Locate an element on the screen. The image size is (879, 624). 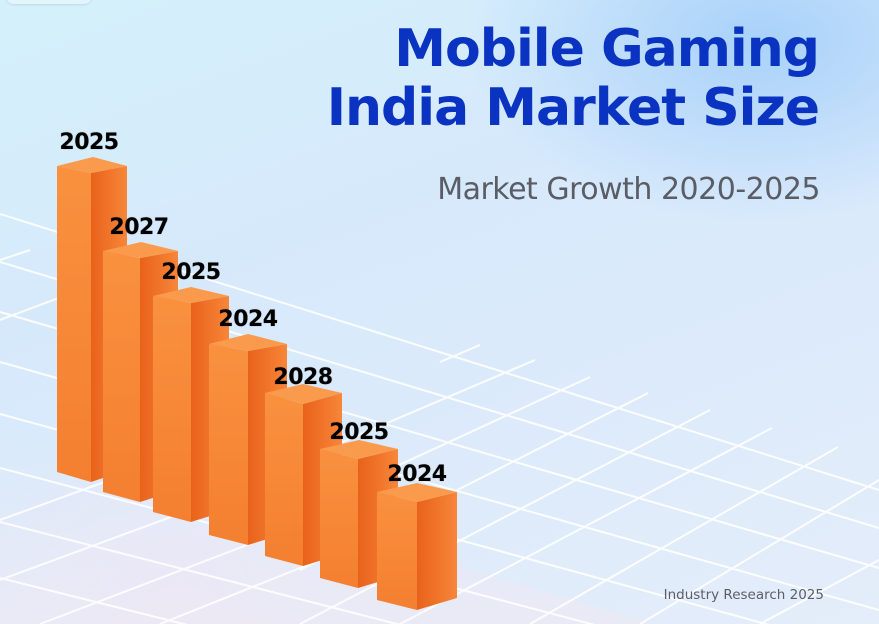
bar-label-3: 2025 is located at coordinates (191, 272).